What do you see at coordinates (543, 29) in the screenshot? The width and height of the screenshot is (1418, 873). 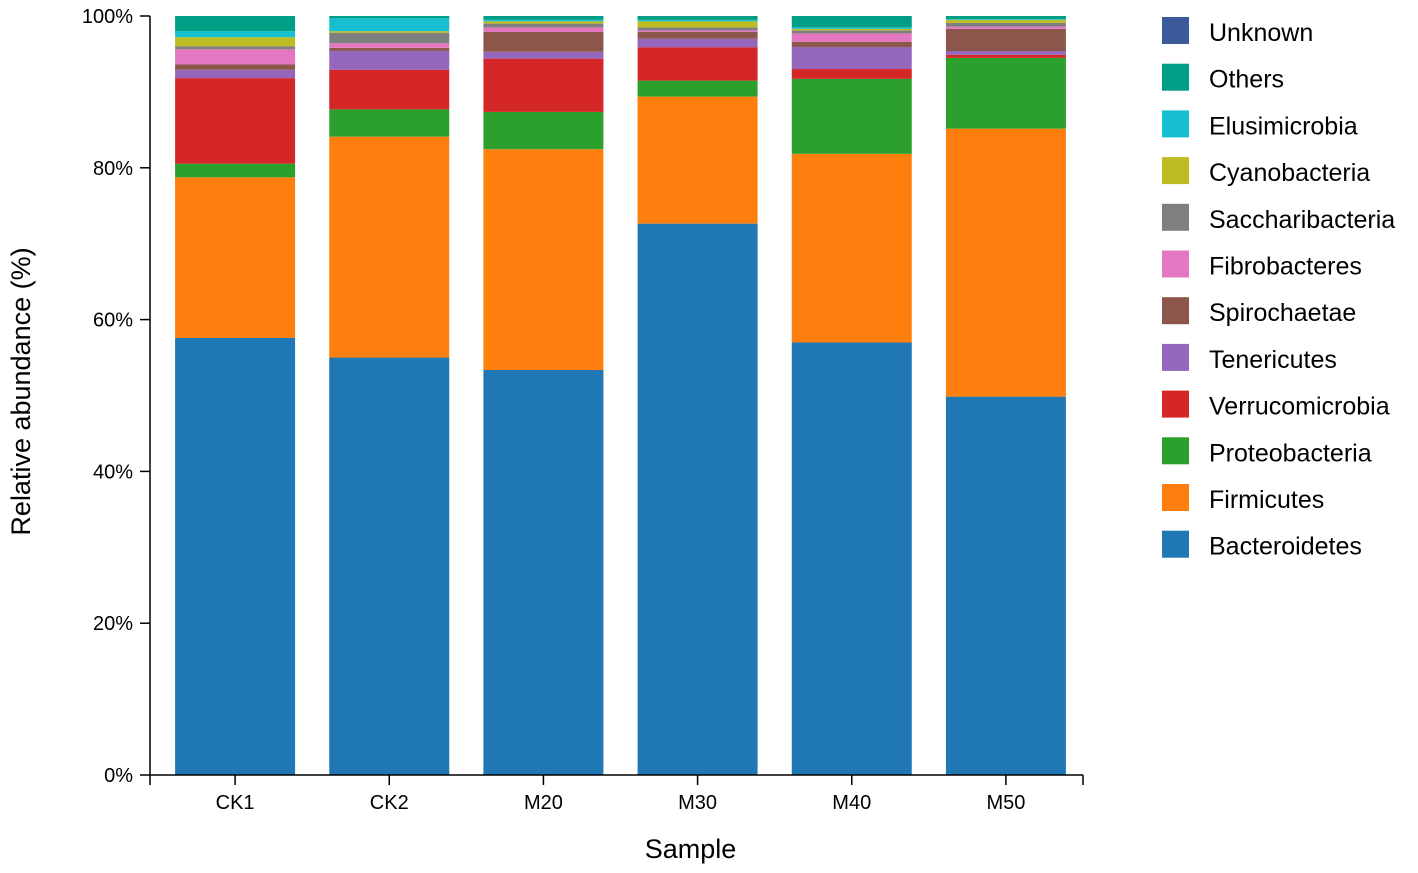 I see `bar-segment-m20-fibrobacteres` at bounding box center [543, 29].